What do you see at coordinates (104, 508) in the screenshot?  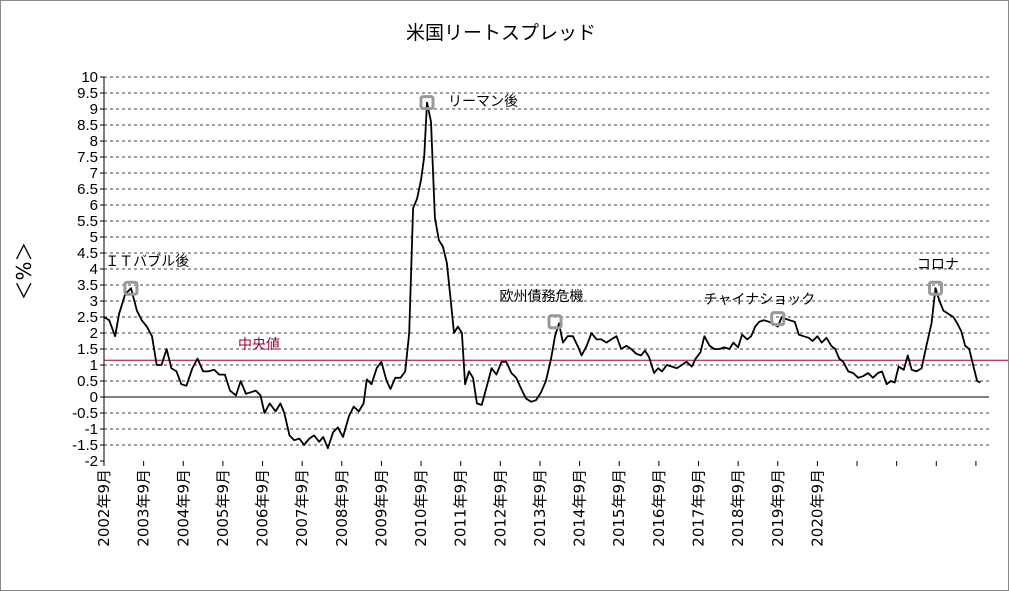 I see `x-tick-label: 2002年9月` at bounding box center [104, 508].